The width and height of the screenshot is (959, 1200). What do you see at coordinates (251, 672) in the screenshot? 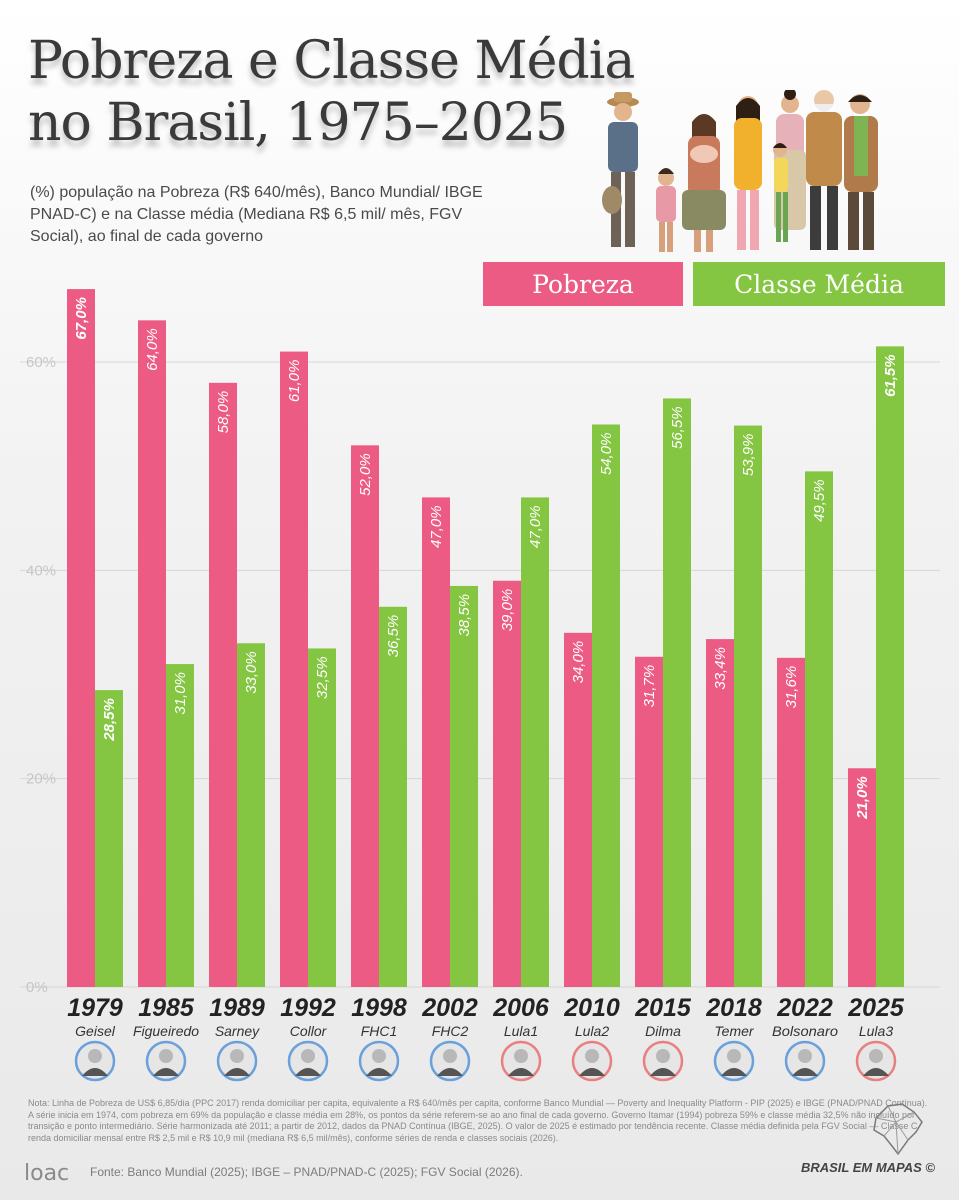
I see `data-label: 33,0%` at bounding box center [251, 672].